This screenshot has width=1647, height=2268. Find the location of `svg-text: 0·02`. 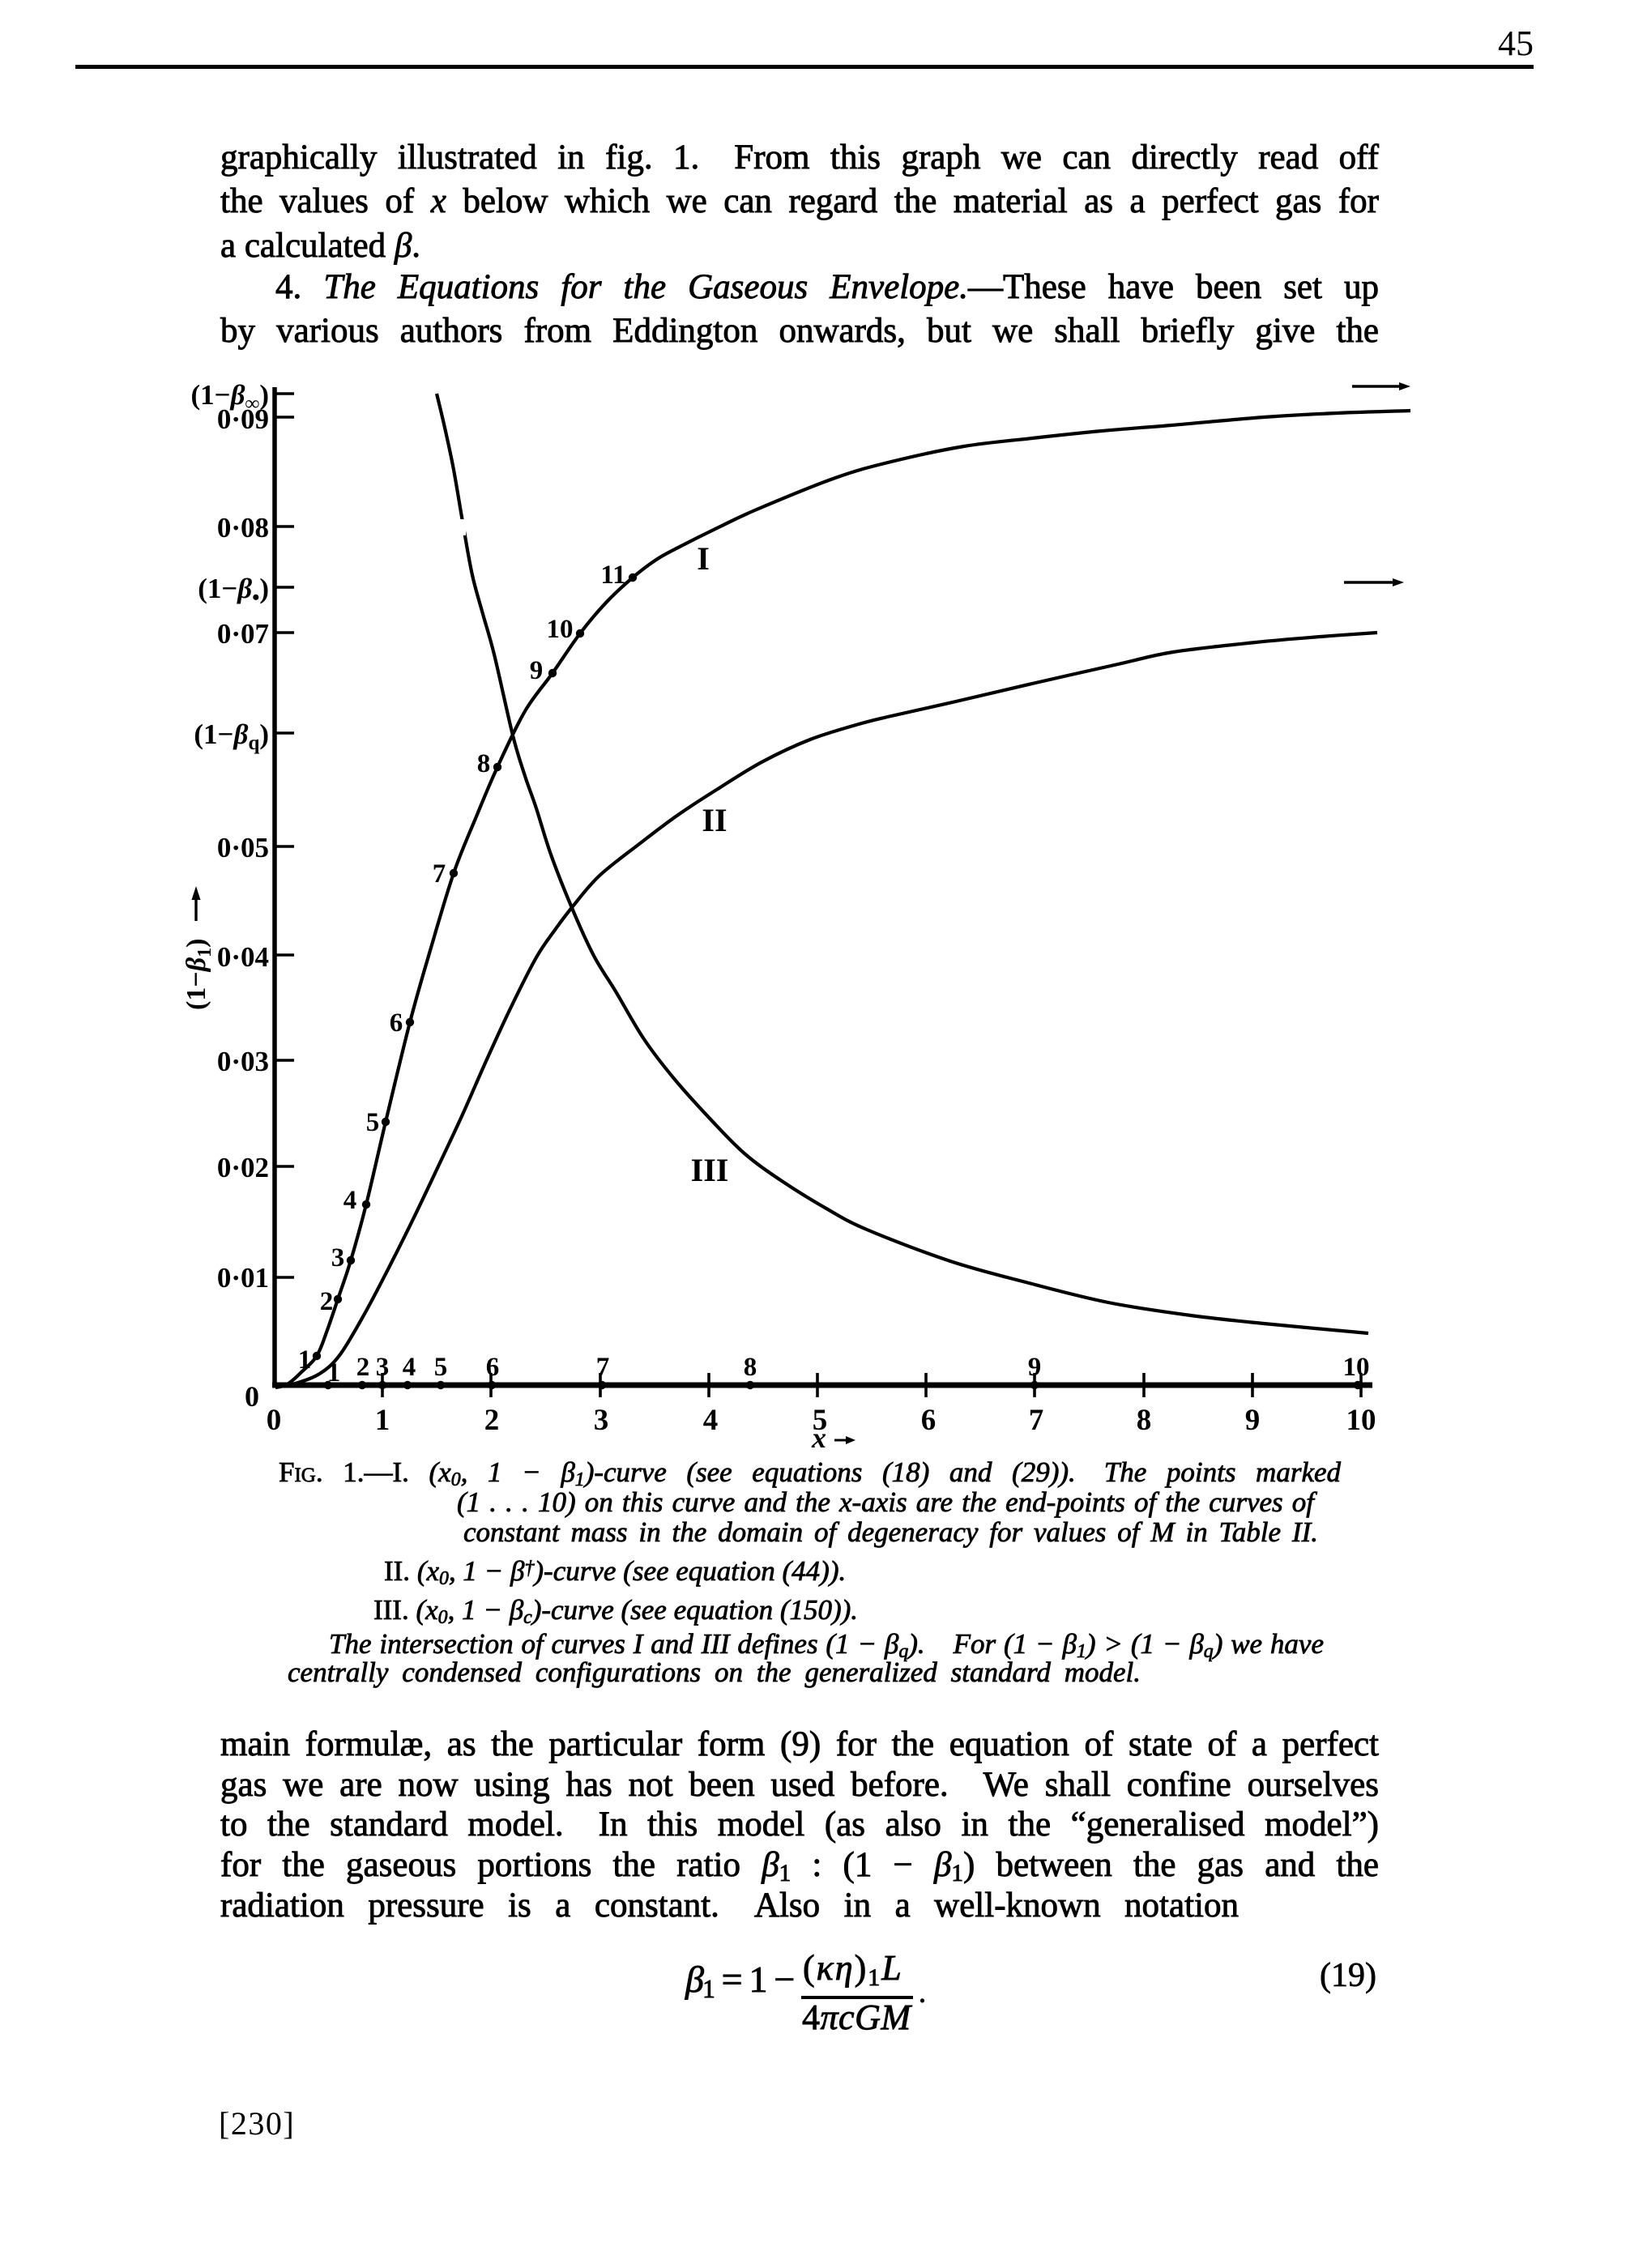

svg-text: 0·02 is located at coordinates (243, 1167).